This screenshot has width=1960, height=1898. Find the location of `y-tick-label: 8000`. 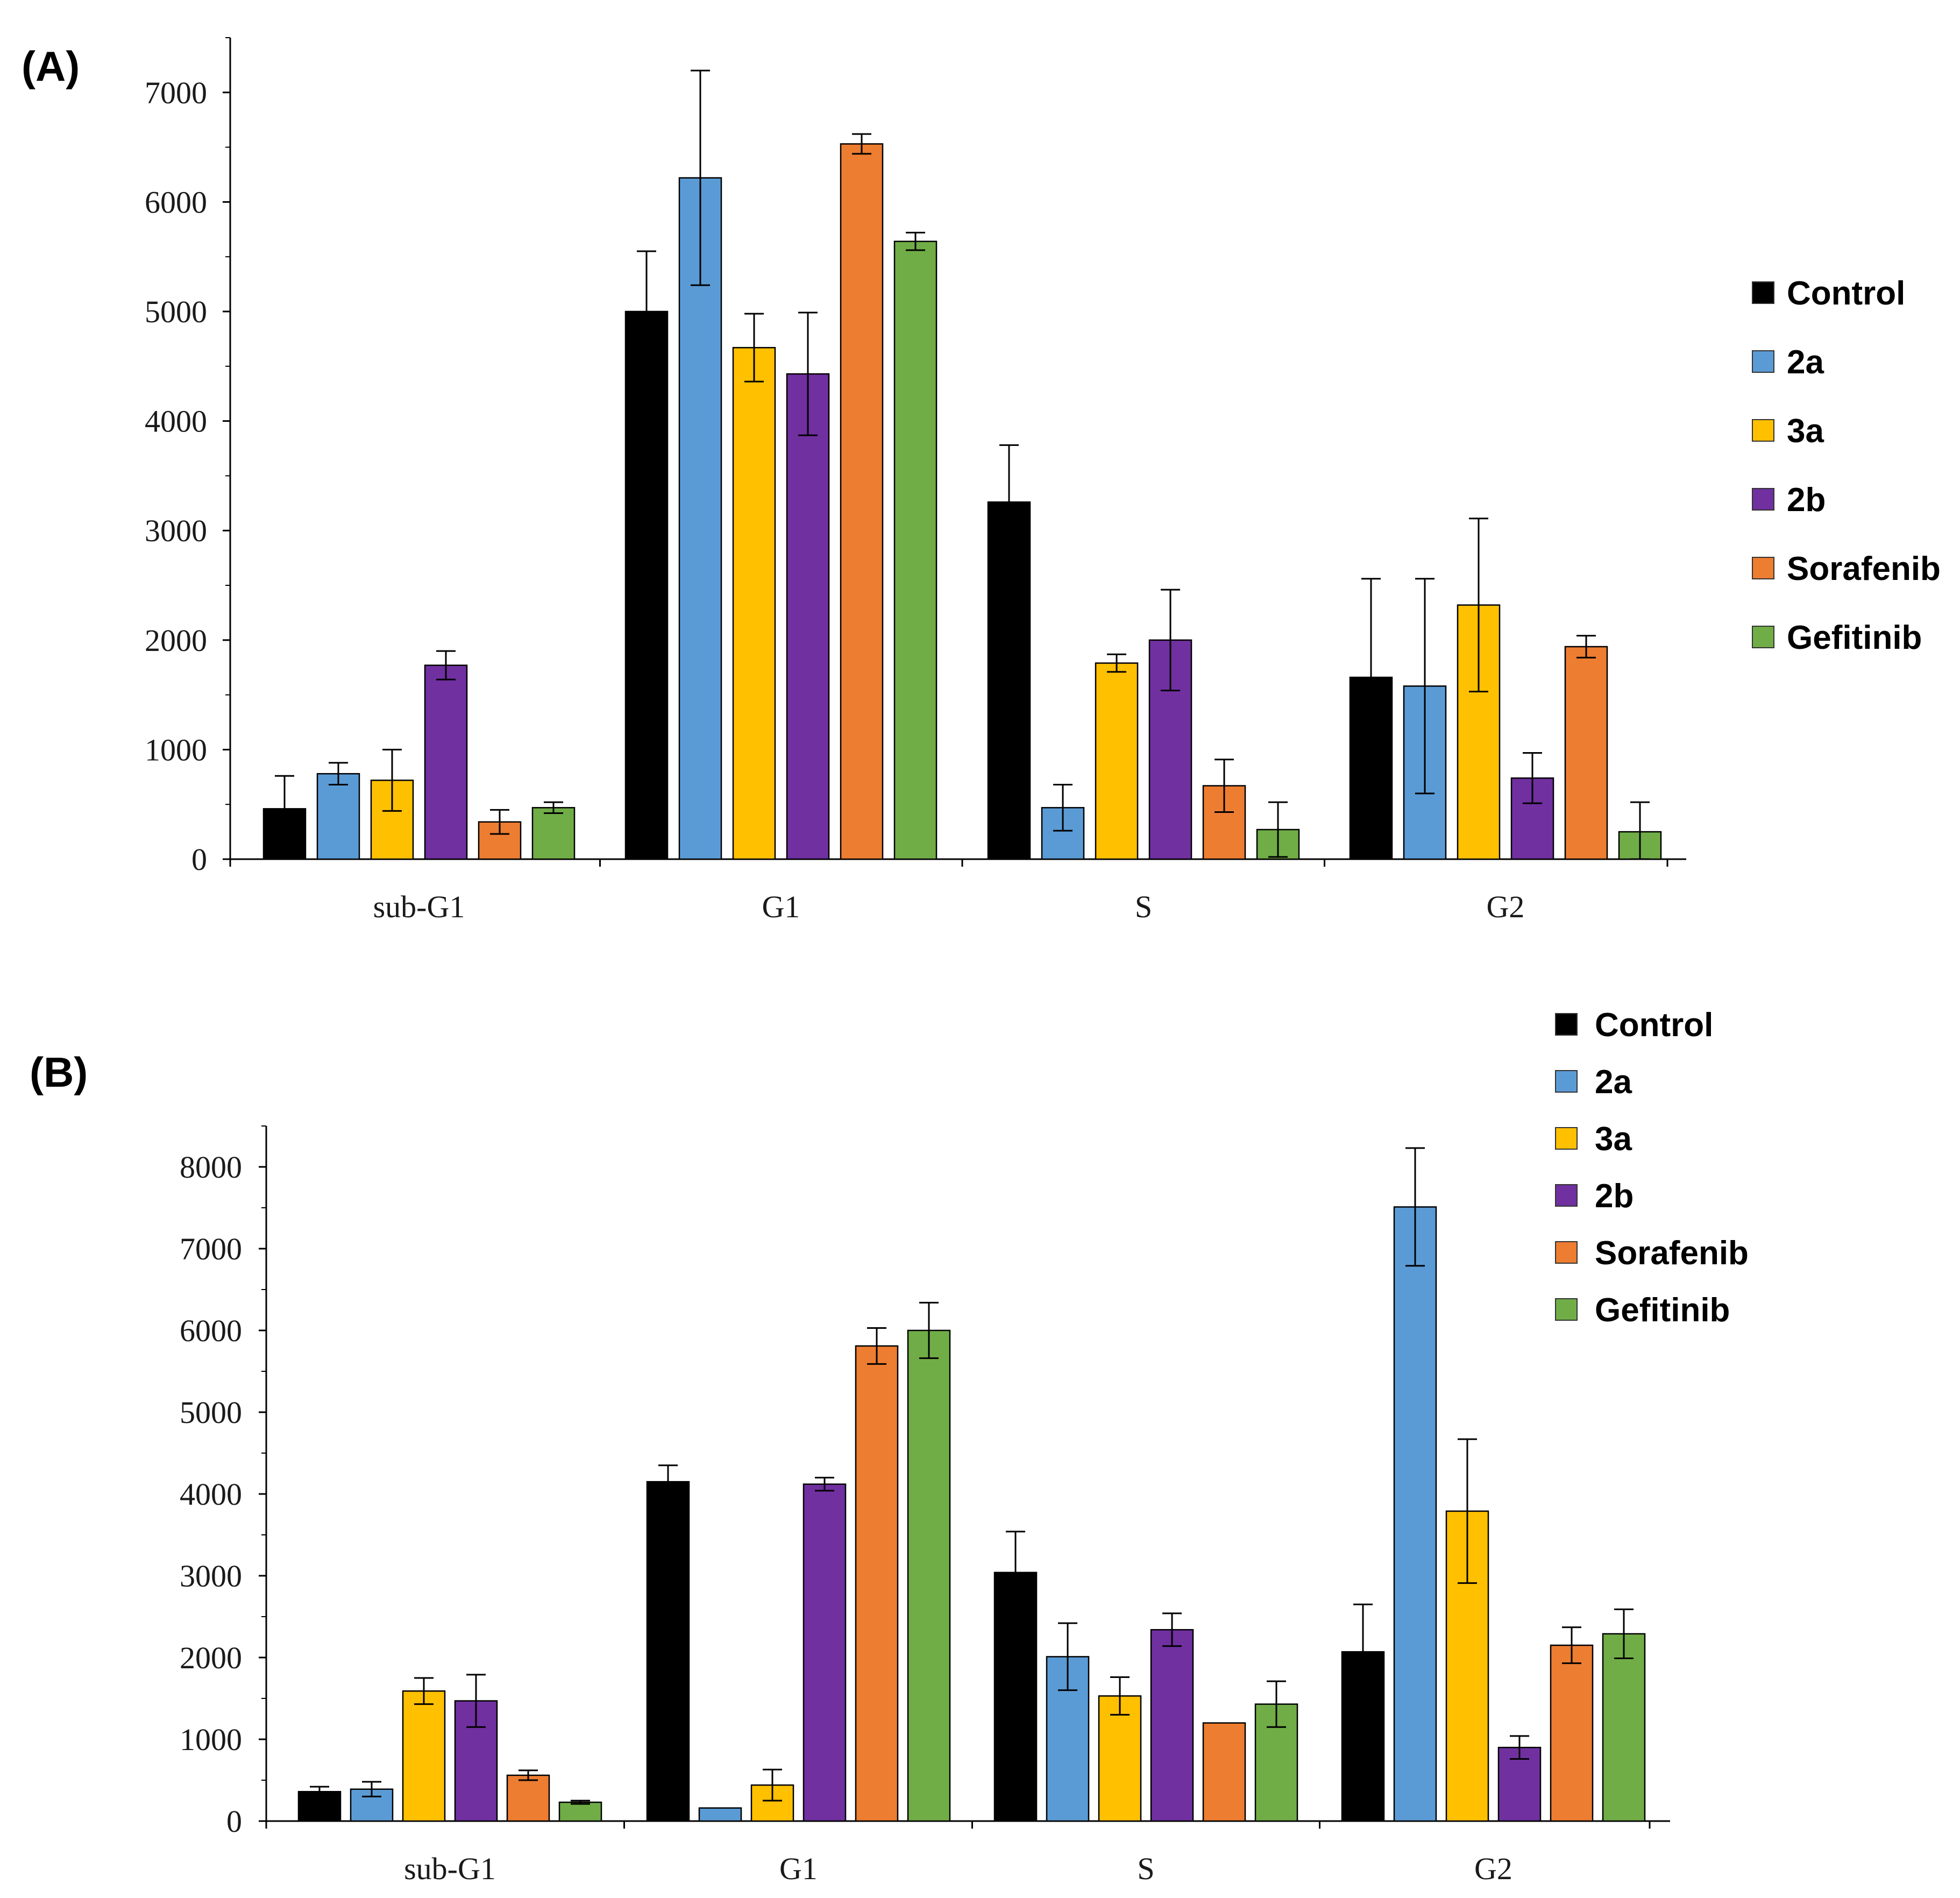

y-tick-label: 8000 is located at coordinates (211, 1168).